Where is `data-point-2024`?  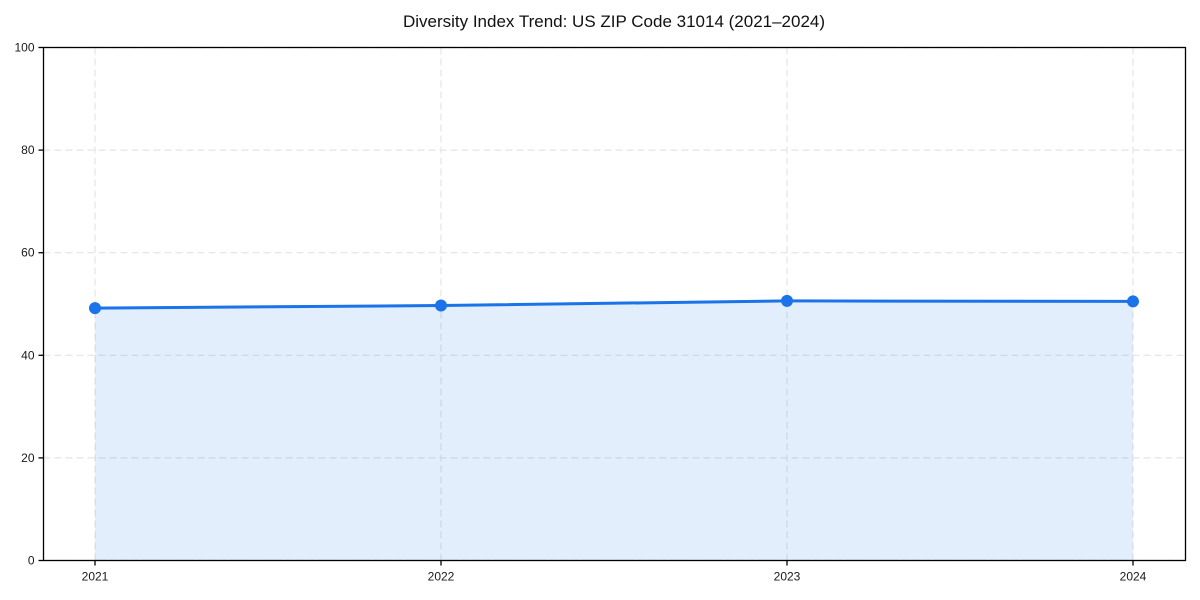
data-point-2024 is located at coordinates (1133, 301).